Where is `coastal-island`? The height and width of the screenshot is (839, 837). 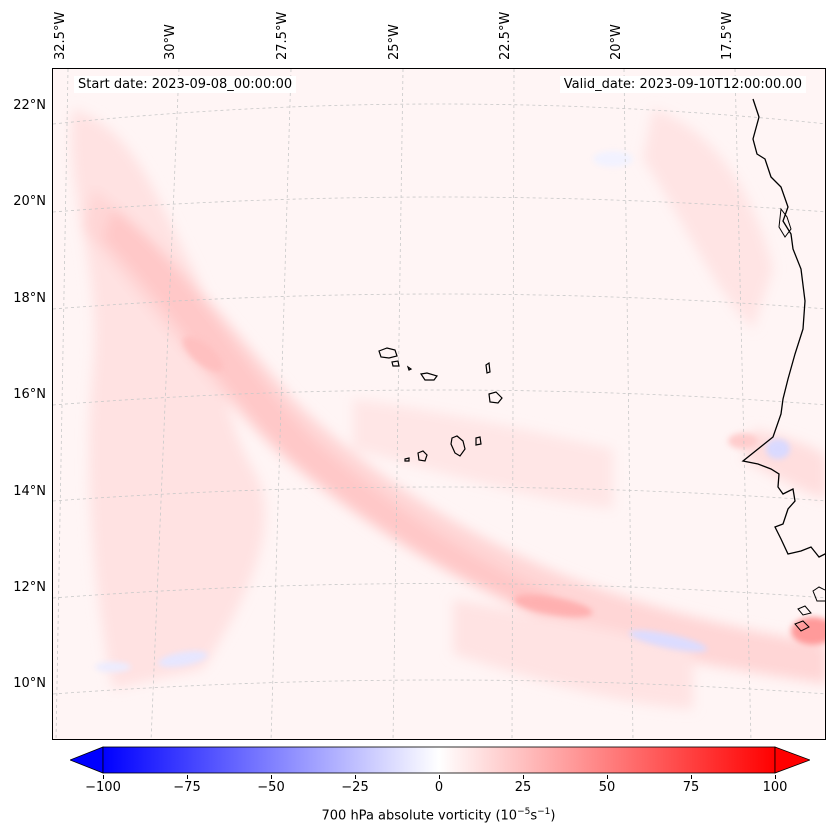
coastal-island is located at coordinates (785, 222).